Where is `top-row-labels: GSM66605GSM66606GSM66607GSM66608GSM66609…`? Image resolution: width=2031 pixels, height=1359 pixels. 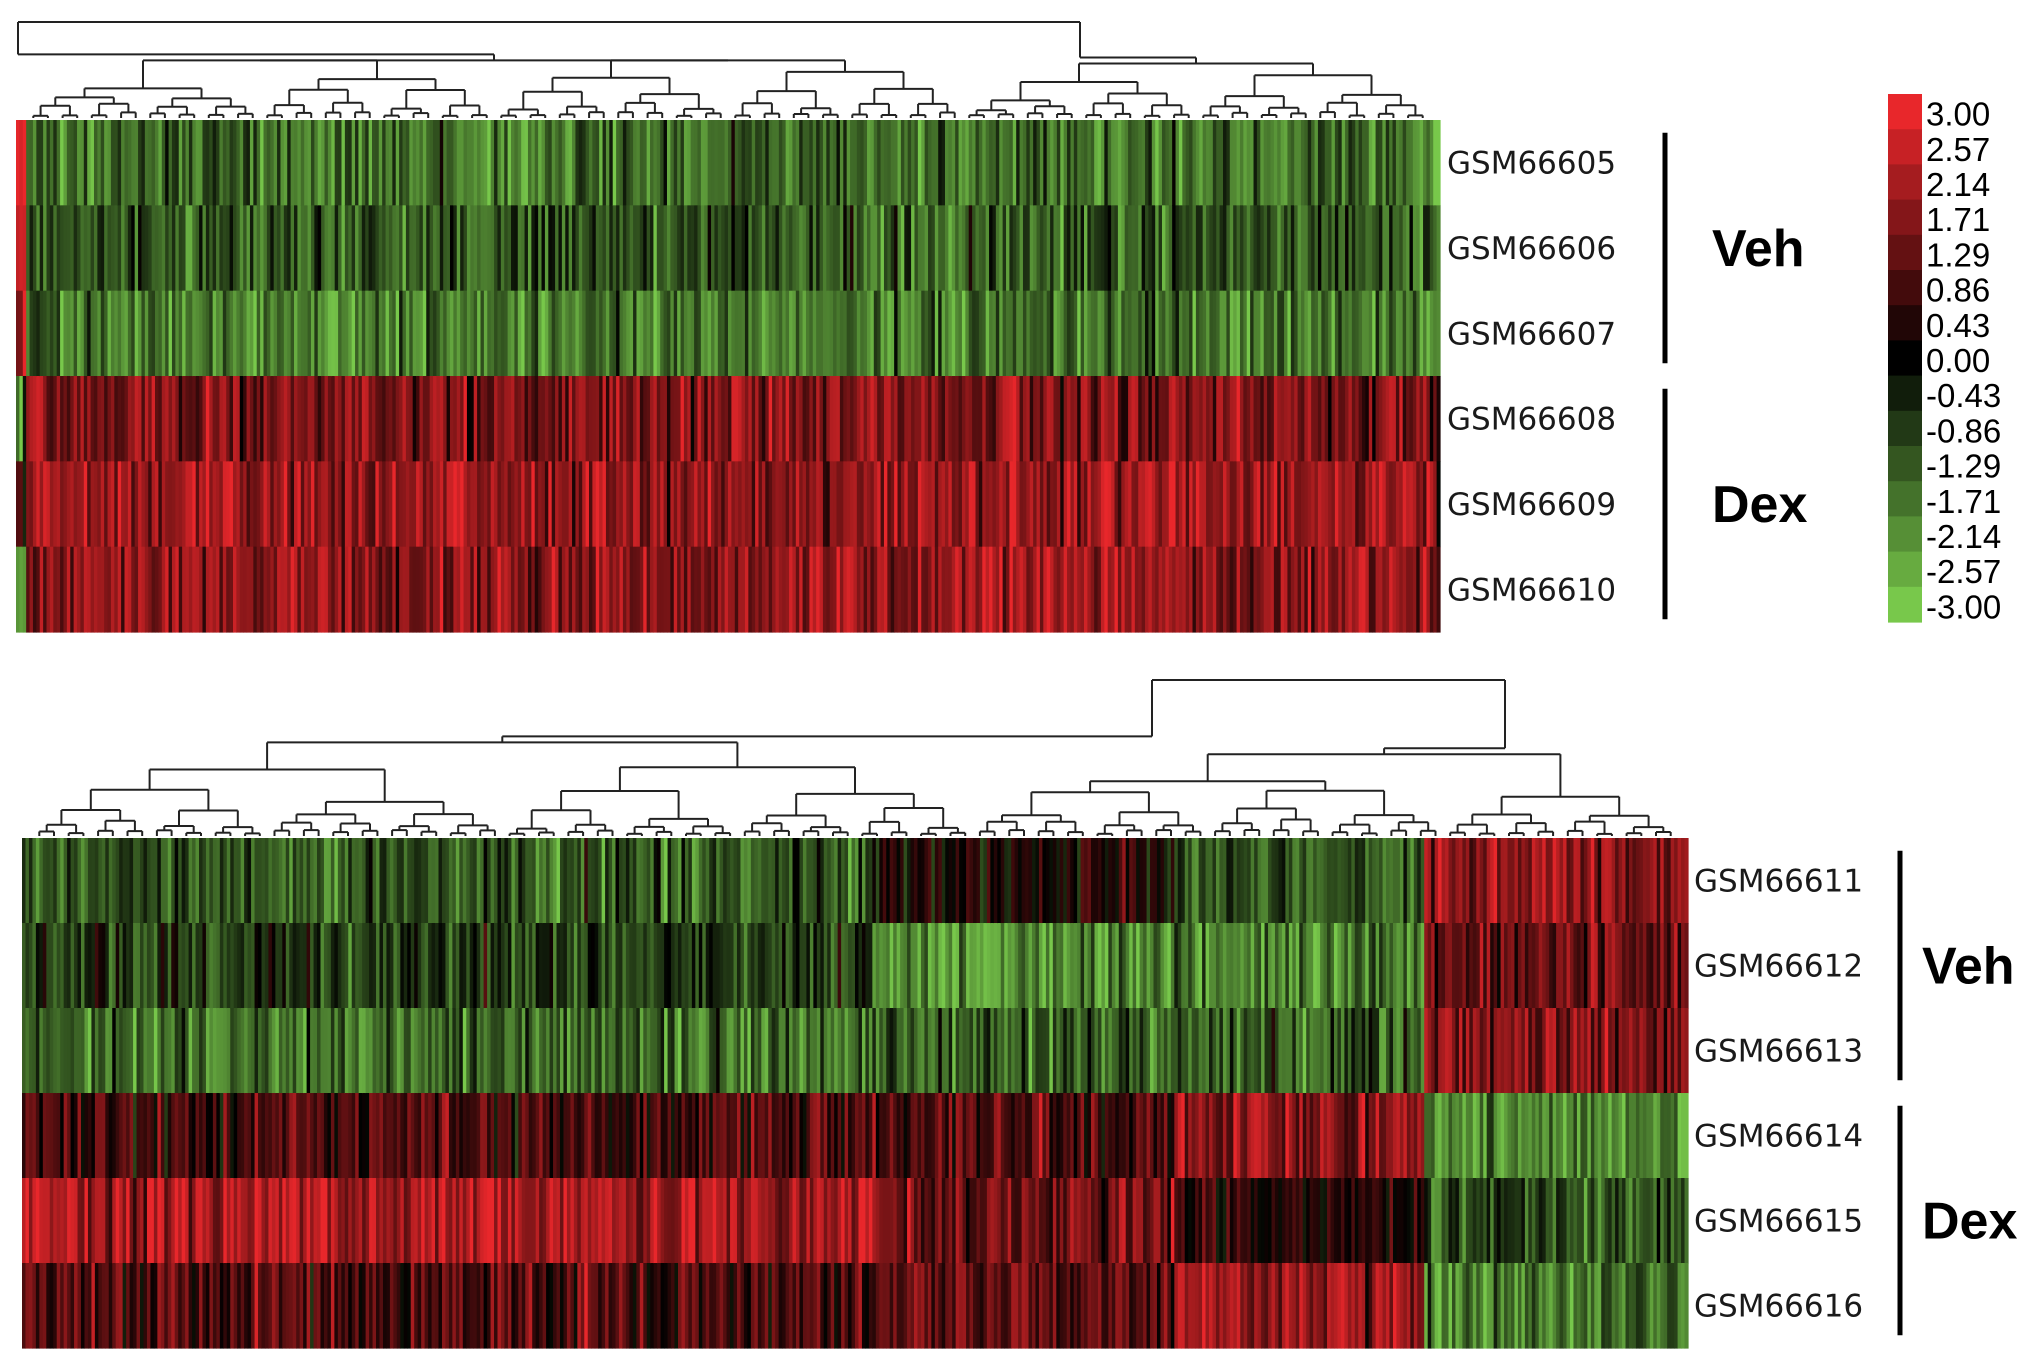
top-row-labels: GSM66605GSM66606GSM66607GSM66608GSM66609… is located at coordinates (1531, 377).